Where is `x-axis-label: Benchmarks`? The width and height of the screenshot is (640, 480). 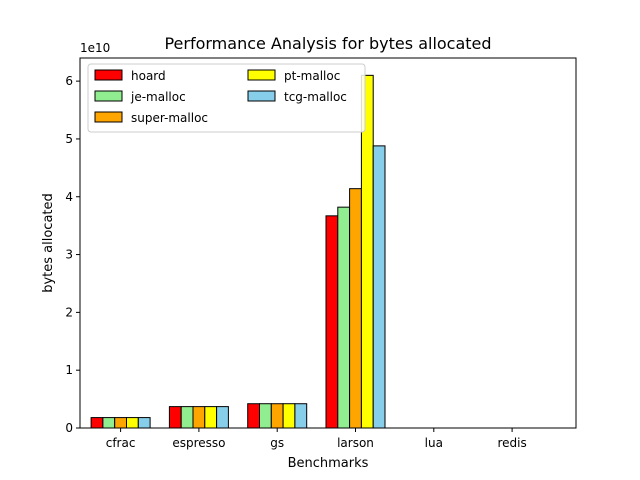
x-axis-label: Benchmarks is located at coordinates (328, 463).